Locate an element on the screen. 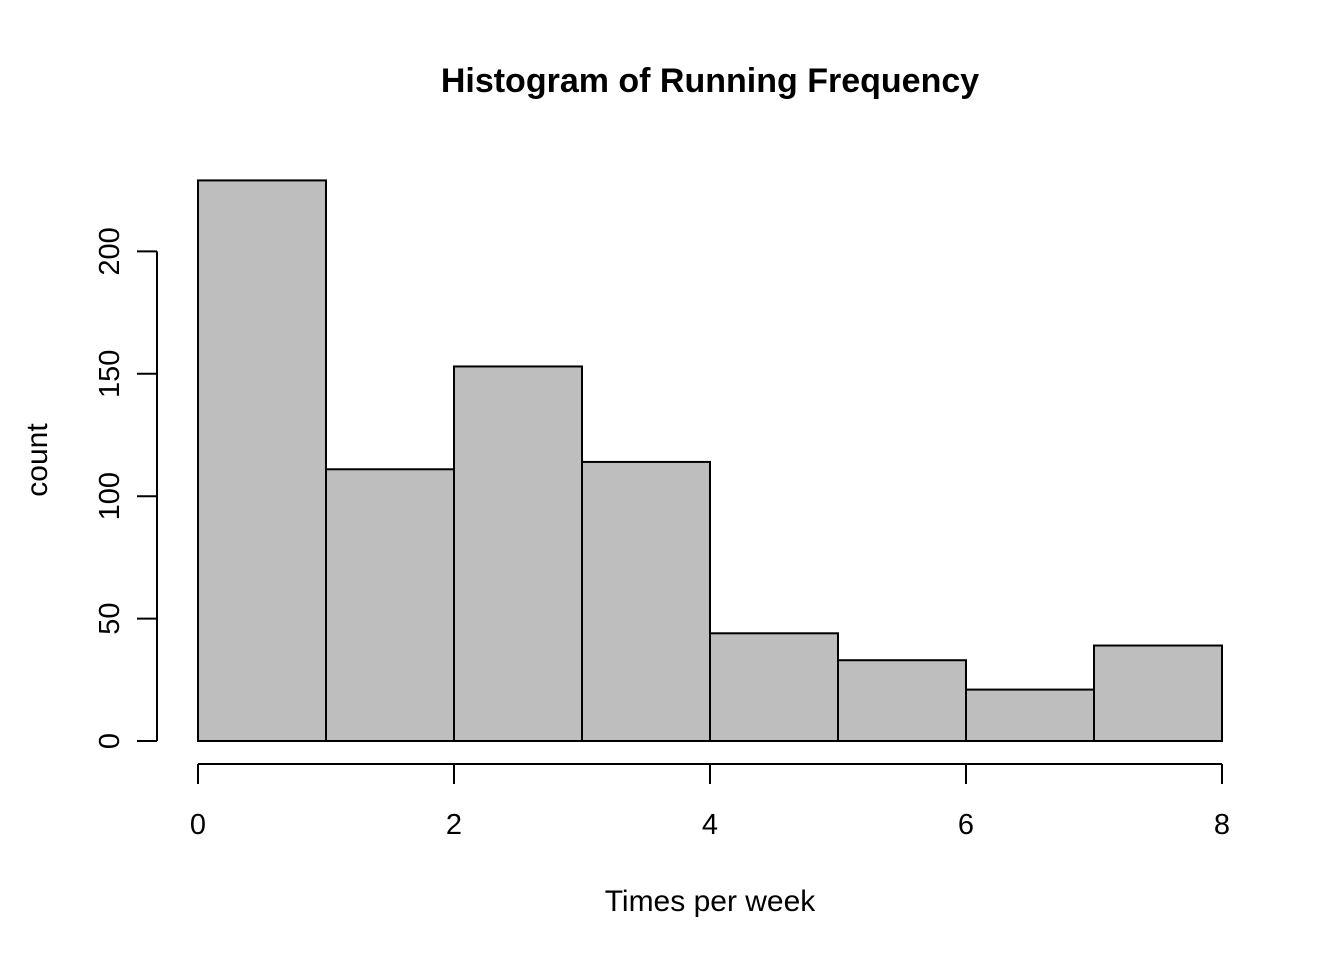  y-axis: 0 50 100 150 200 is located at coordinates (126, 488).